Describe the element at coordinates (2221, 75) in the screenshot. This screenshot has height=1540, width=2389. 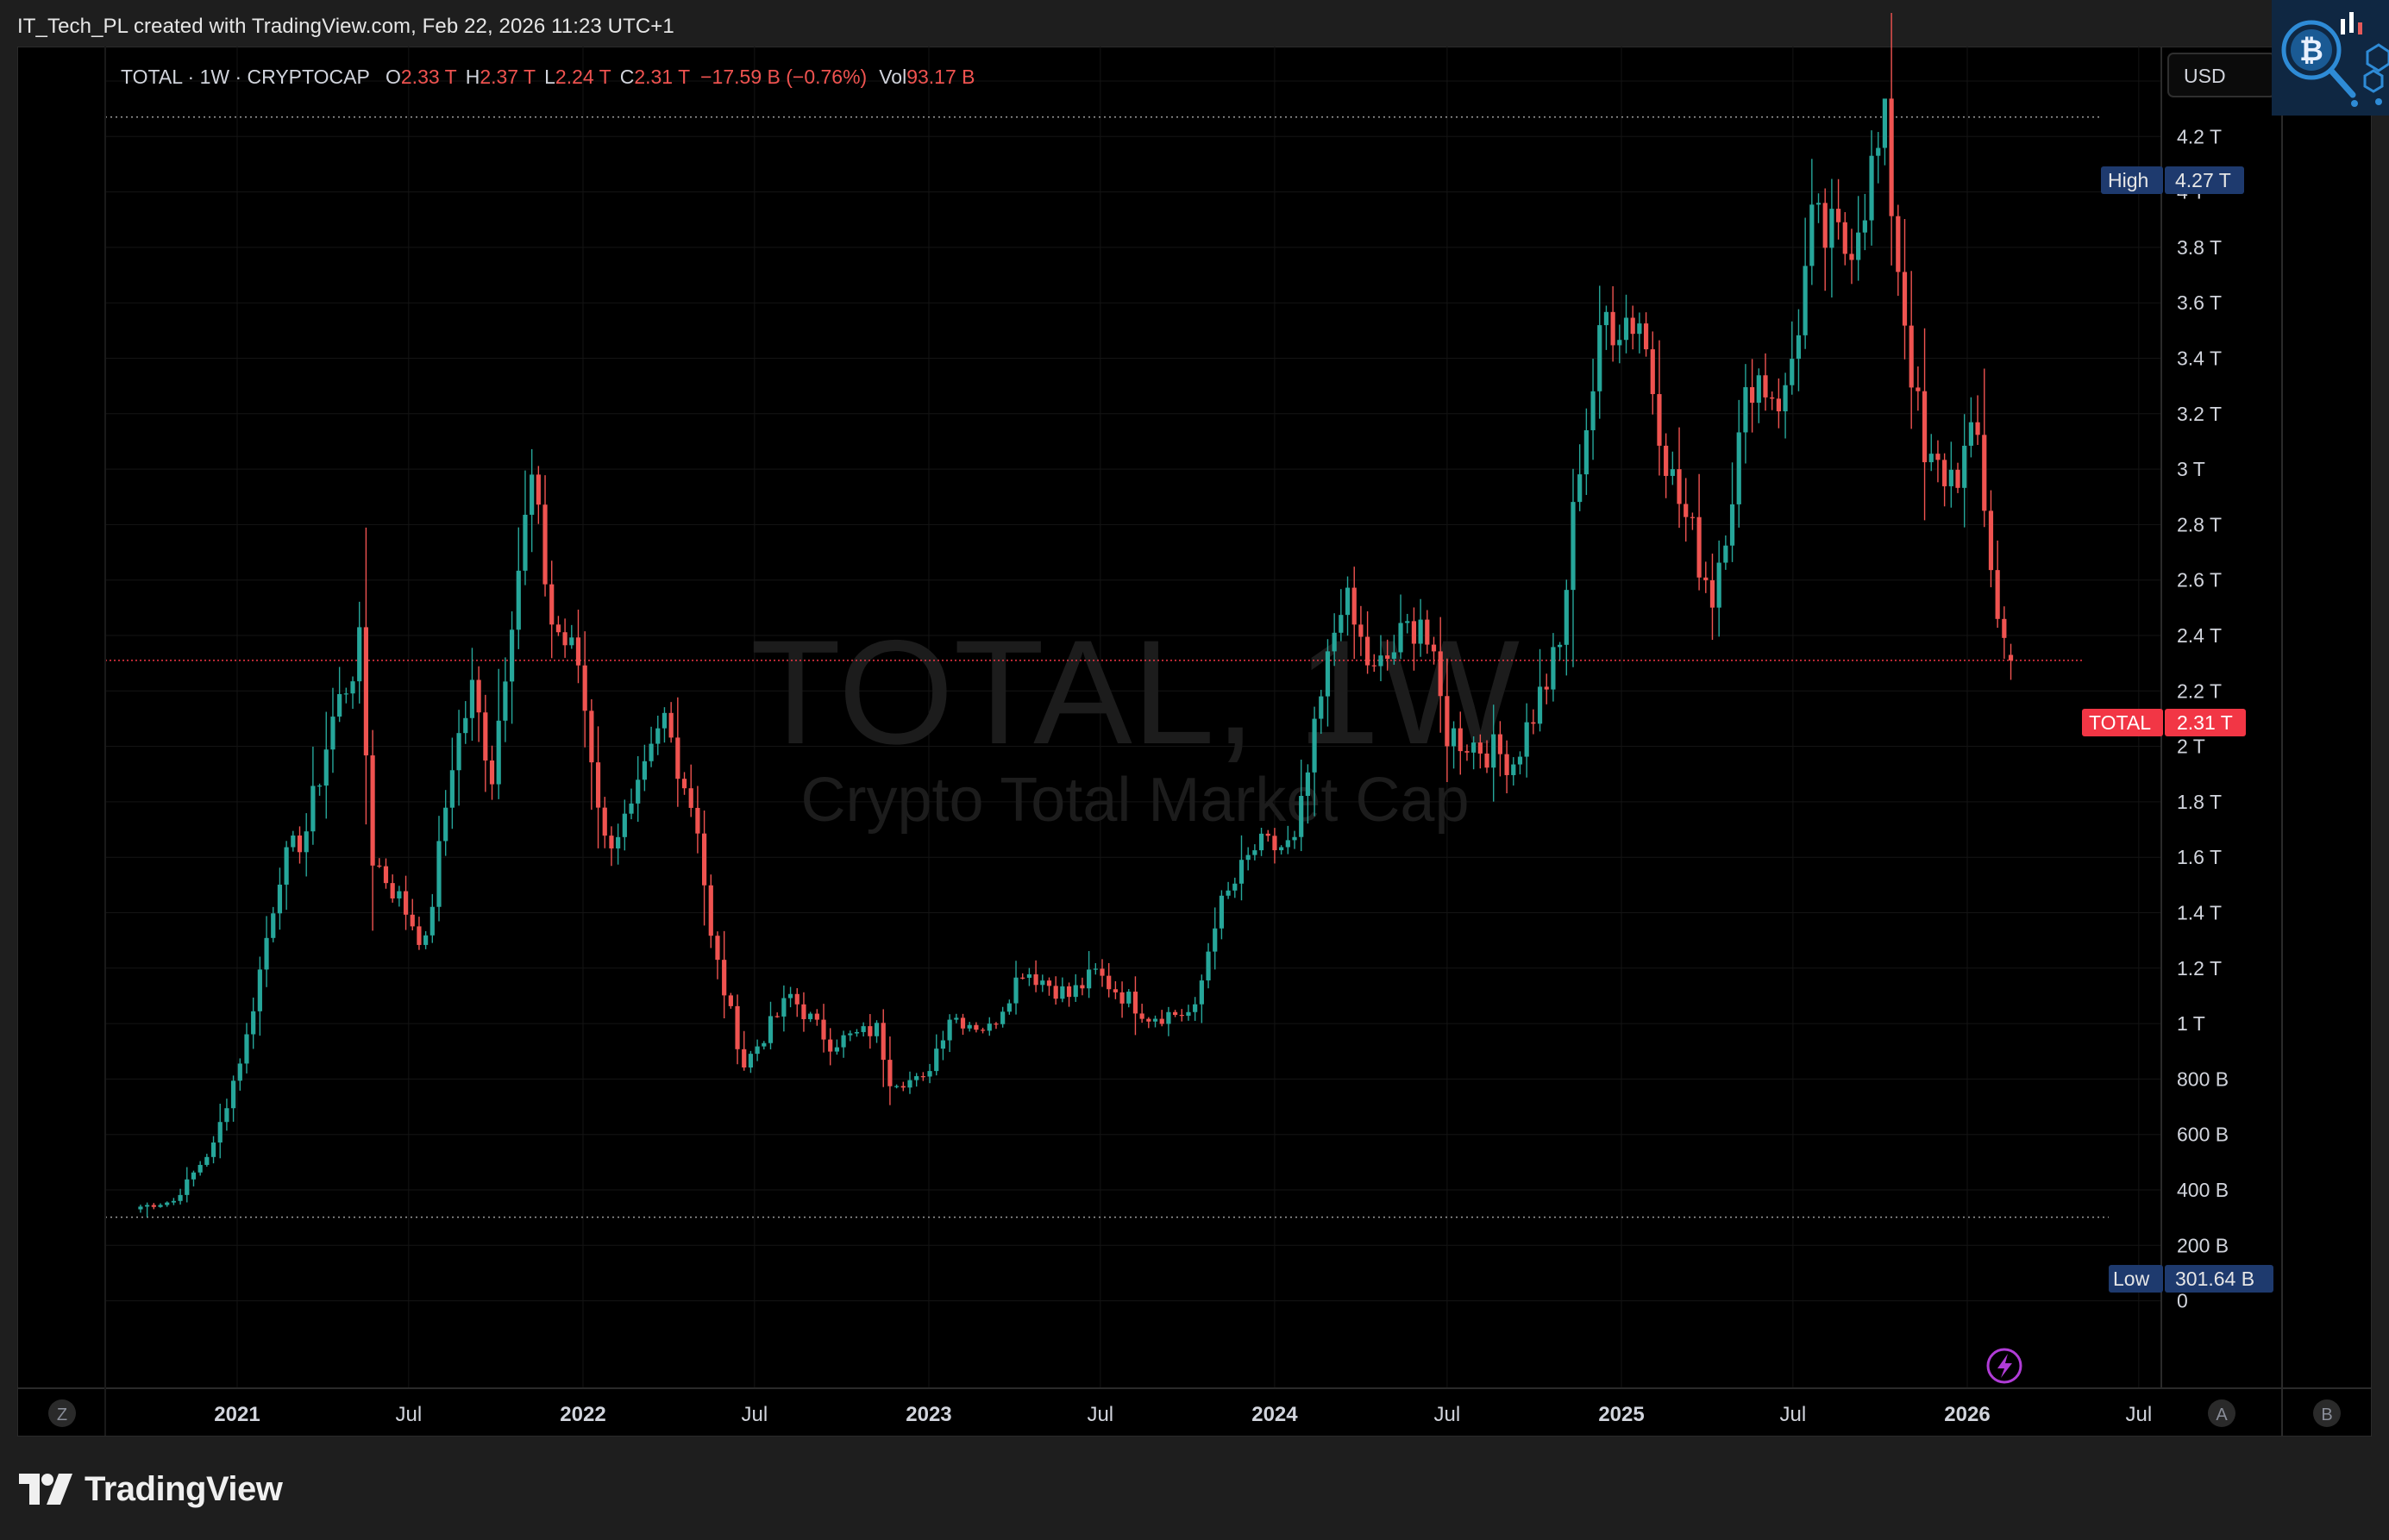
I see `currency-button: USD` at that location.